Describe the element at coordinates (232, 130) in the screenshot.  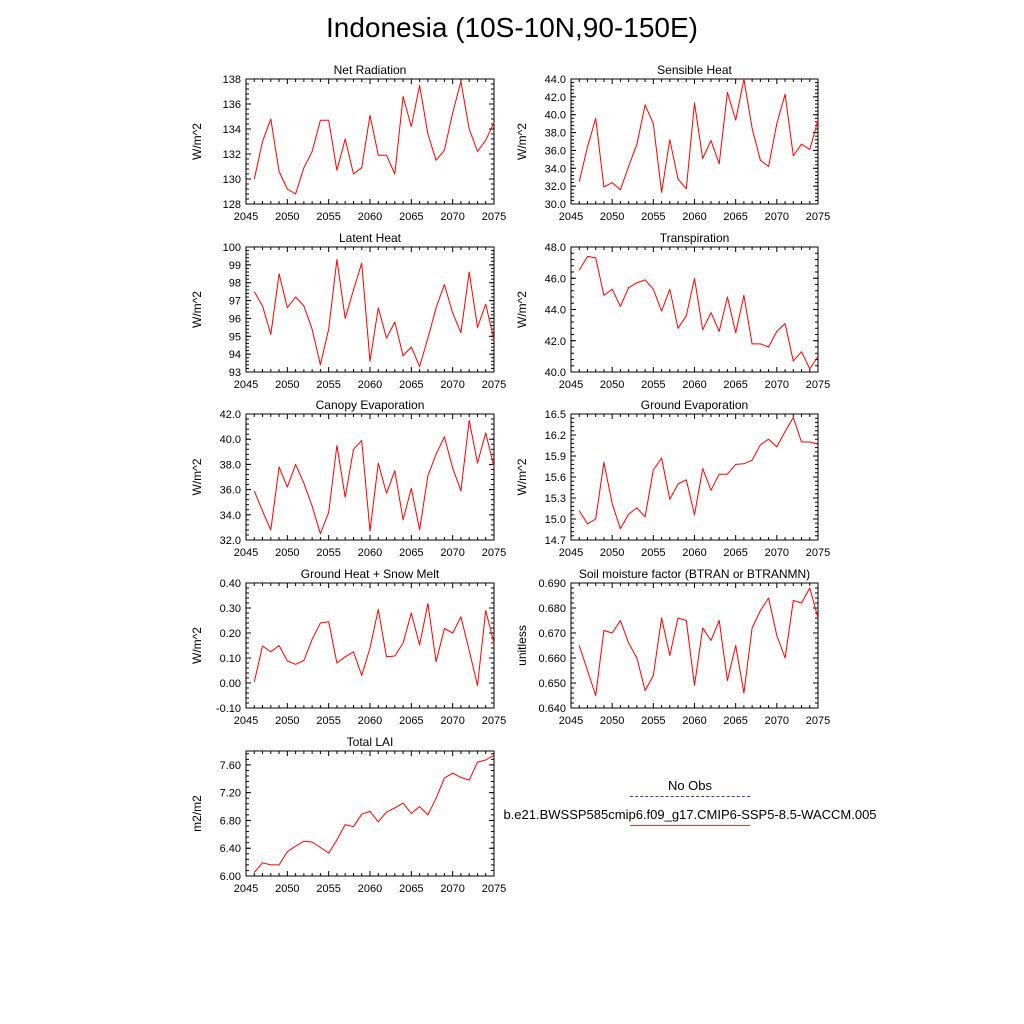
I see `y-tick-label: 134` at that location.